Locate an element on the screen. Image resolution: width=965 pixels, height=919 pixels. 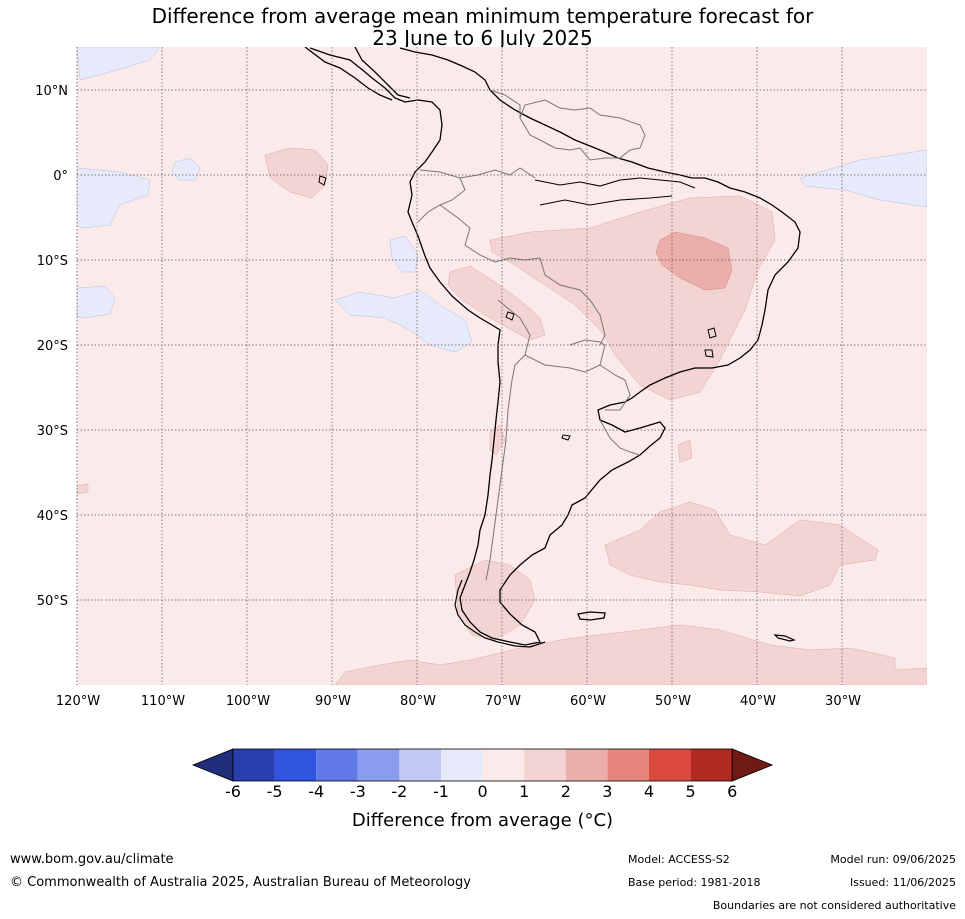
lat-label: 10°N is located at coordinates (51, 91).